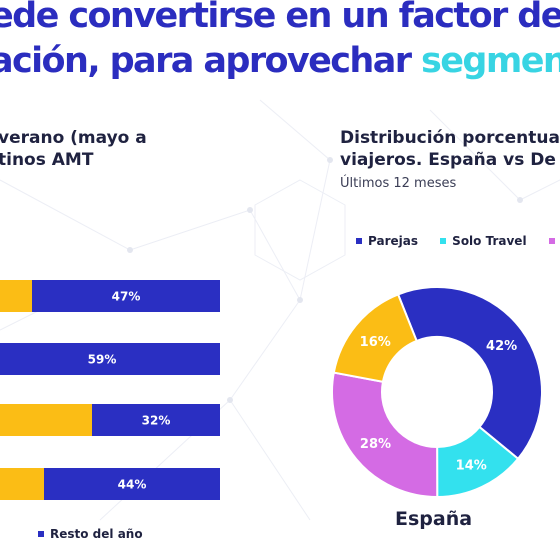 The image size is (560, 560). Describe the element at coordinates (387, 241) in the screenshot. I see `legend-item-parejas: Parejas` at that location.